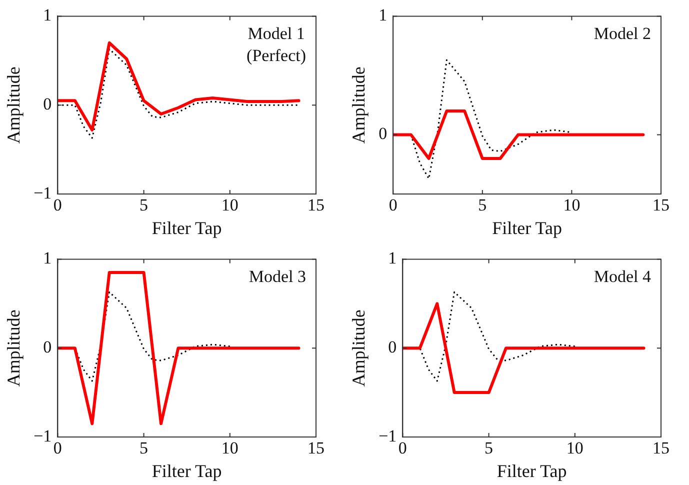 Image resolution: width=689 pixels, height=485 pixels. I want to click on annotation: Model 2, so click(623, 34).